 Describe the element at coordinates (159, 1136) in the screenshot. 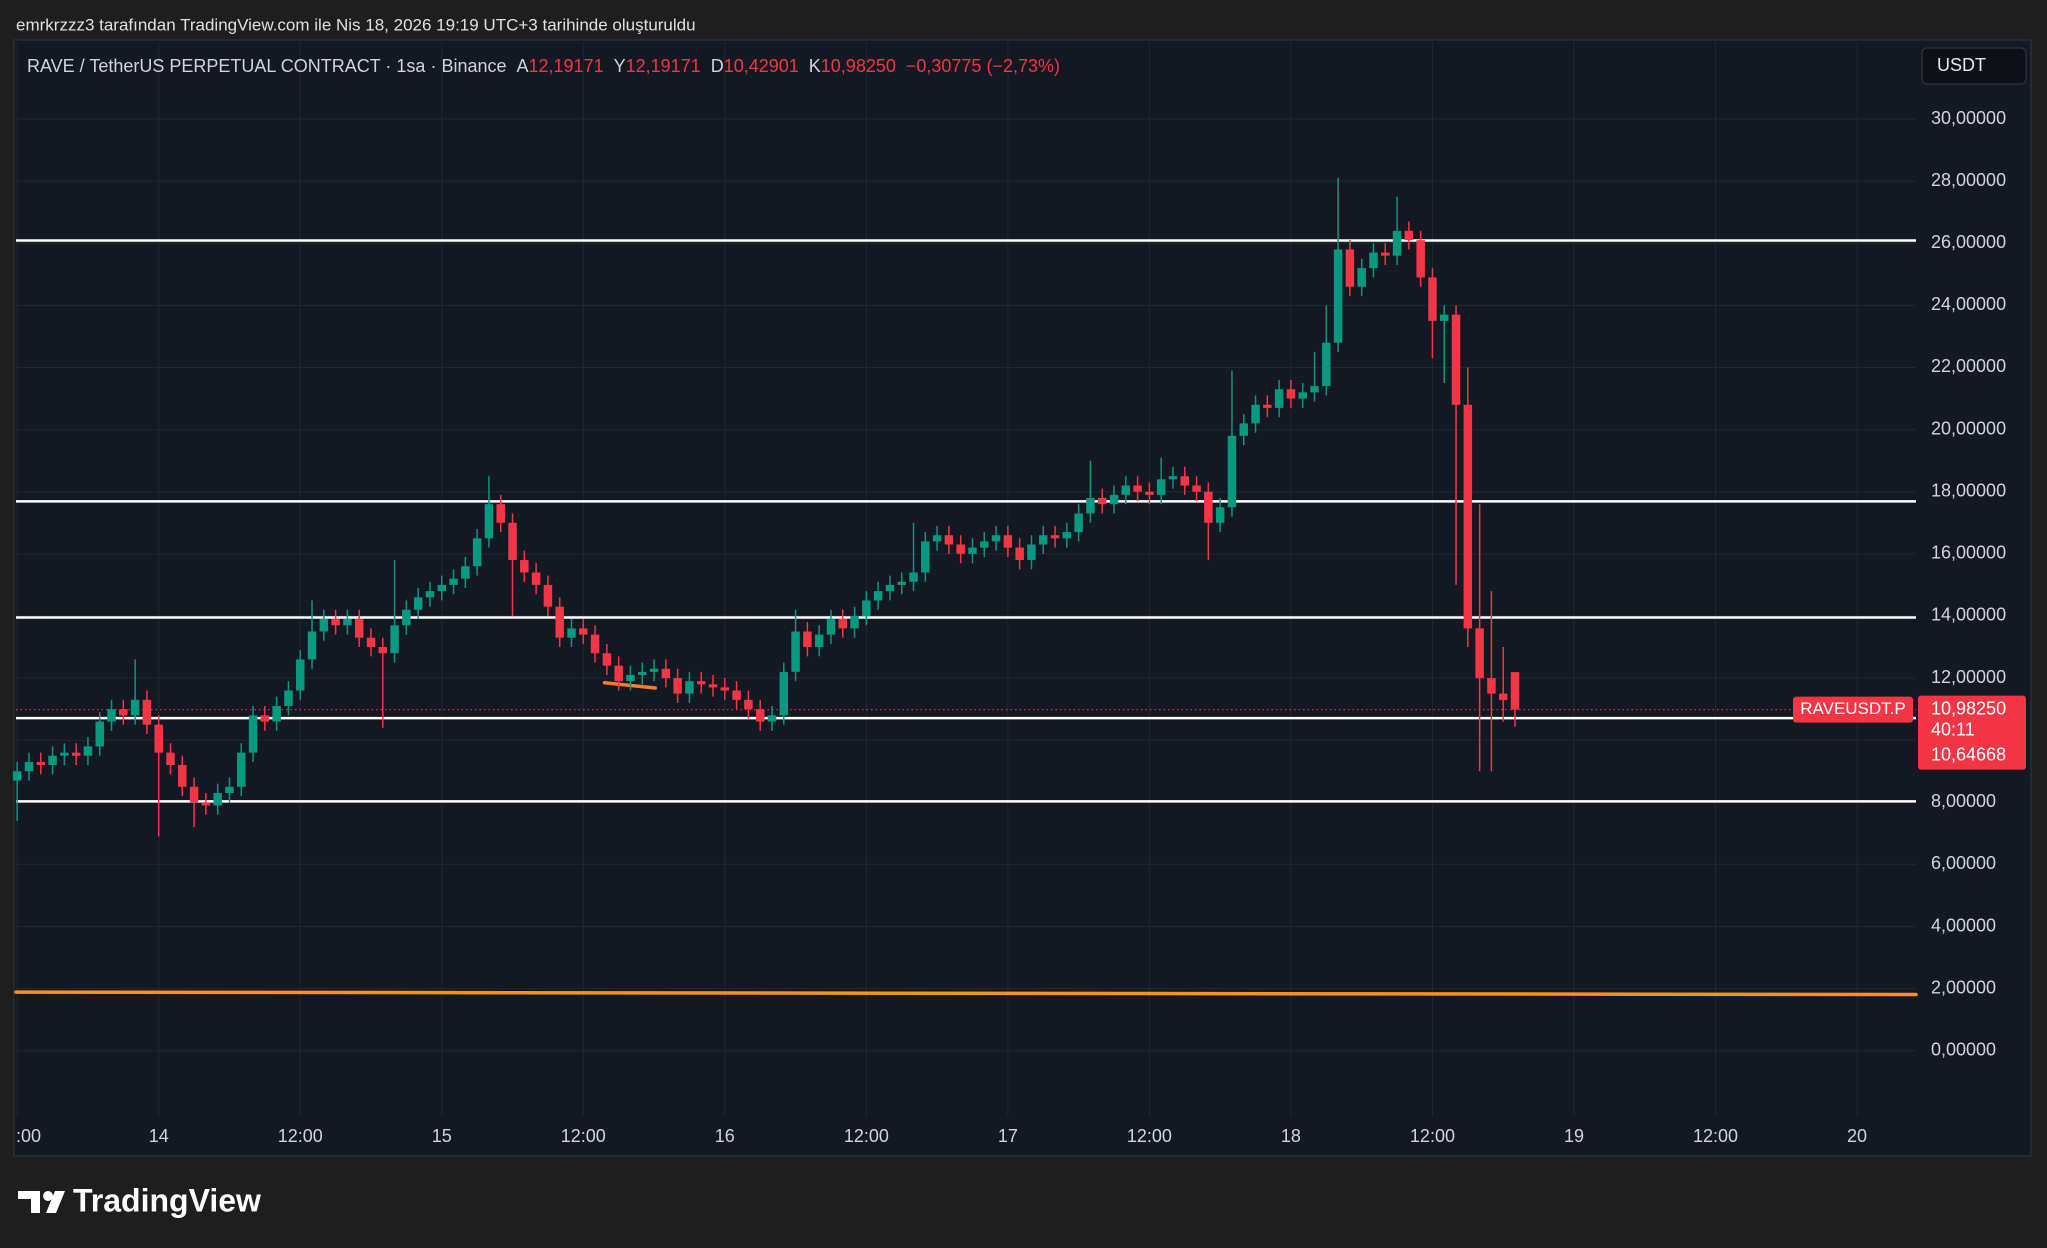

I see `x-tick-label: 14` at that location.